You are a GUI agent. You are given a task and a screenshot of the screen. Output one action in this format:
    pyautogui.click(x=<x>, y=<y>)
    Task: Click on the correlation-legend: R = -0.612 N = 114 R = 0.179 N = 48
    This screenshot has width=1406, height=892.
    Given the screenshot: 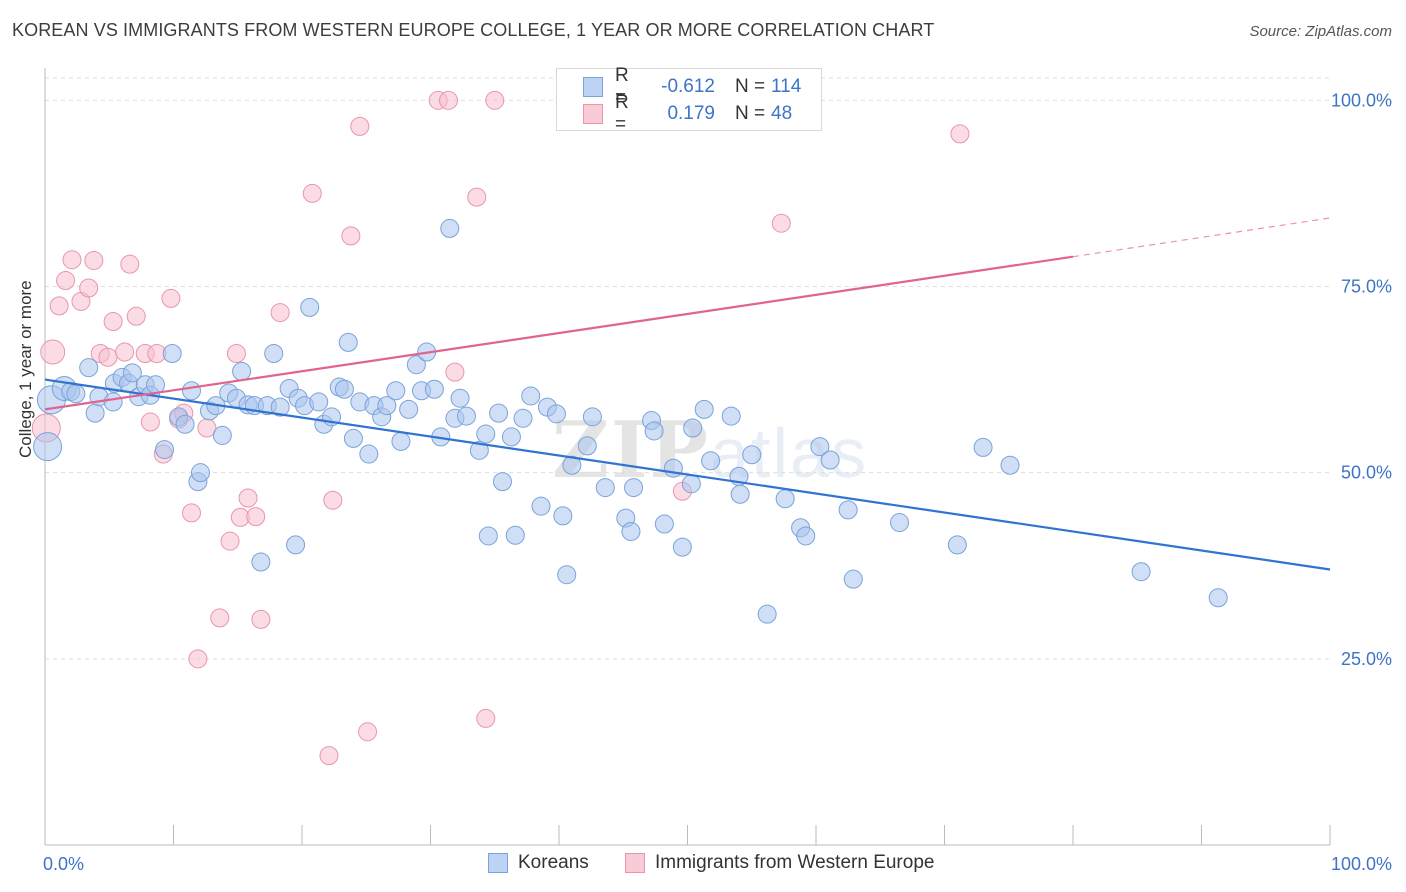 What is the action you would take?
    pyautogui.click(x=689, y=100)
    